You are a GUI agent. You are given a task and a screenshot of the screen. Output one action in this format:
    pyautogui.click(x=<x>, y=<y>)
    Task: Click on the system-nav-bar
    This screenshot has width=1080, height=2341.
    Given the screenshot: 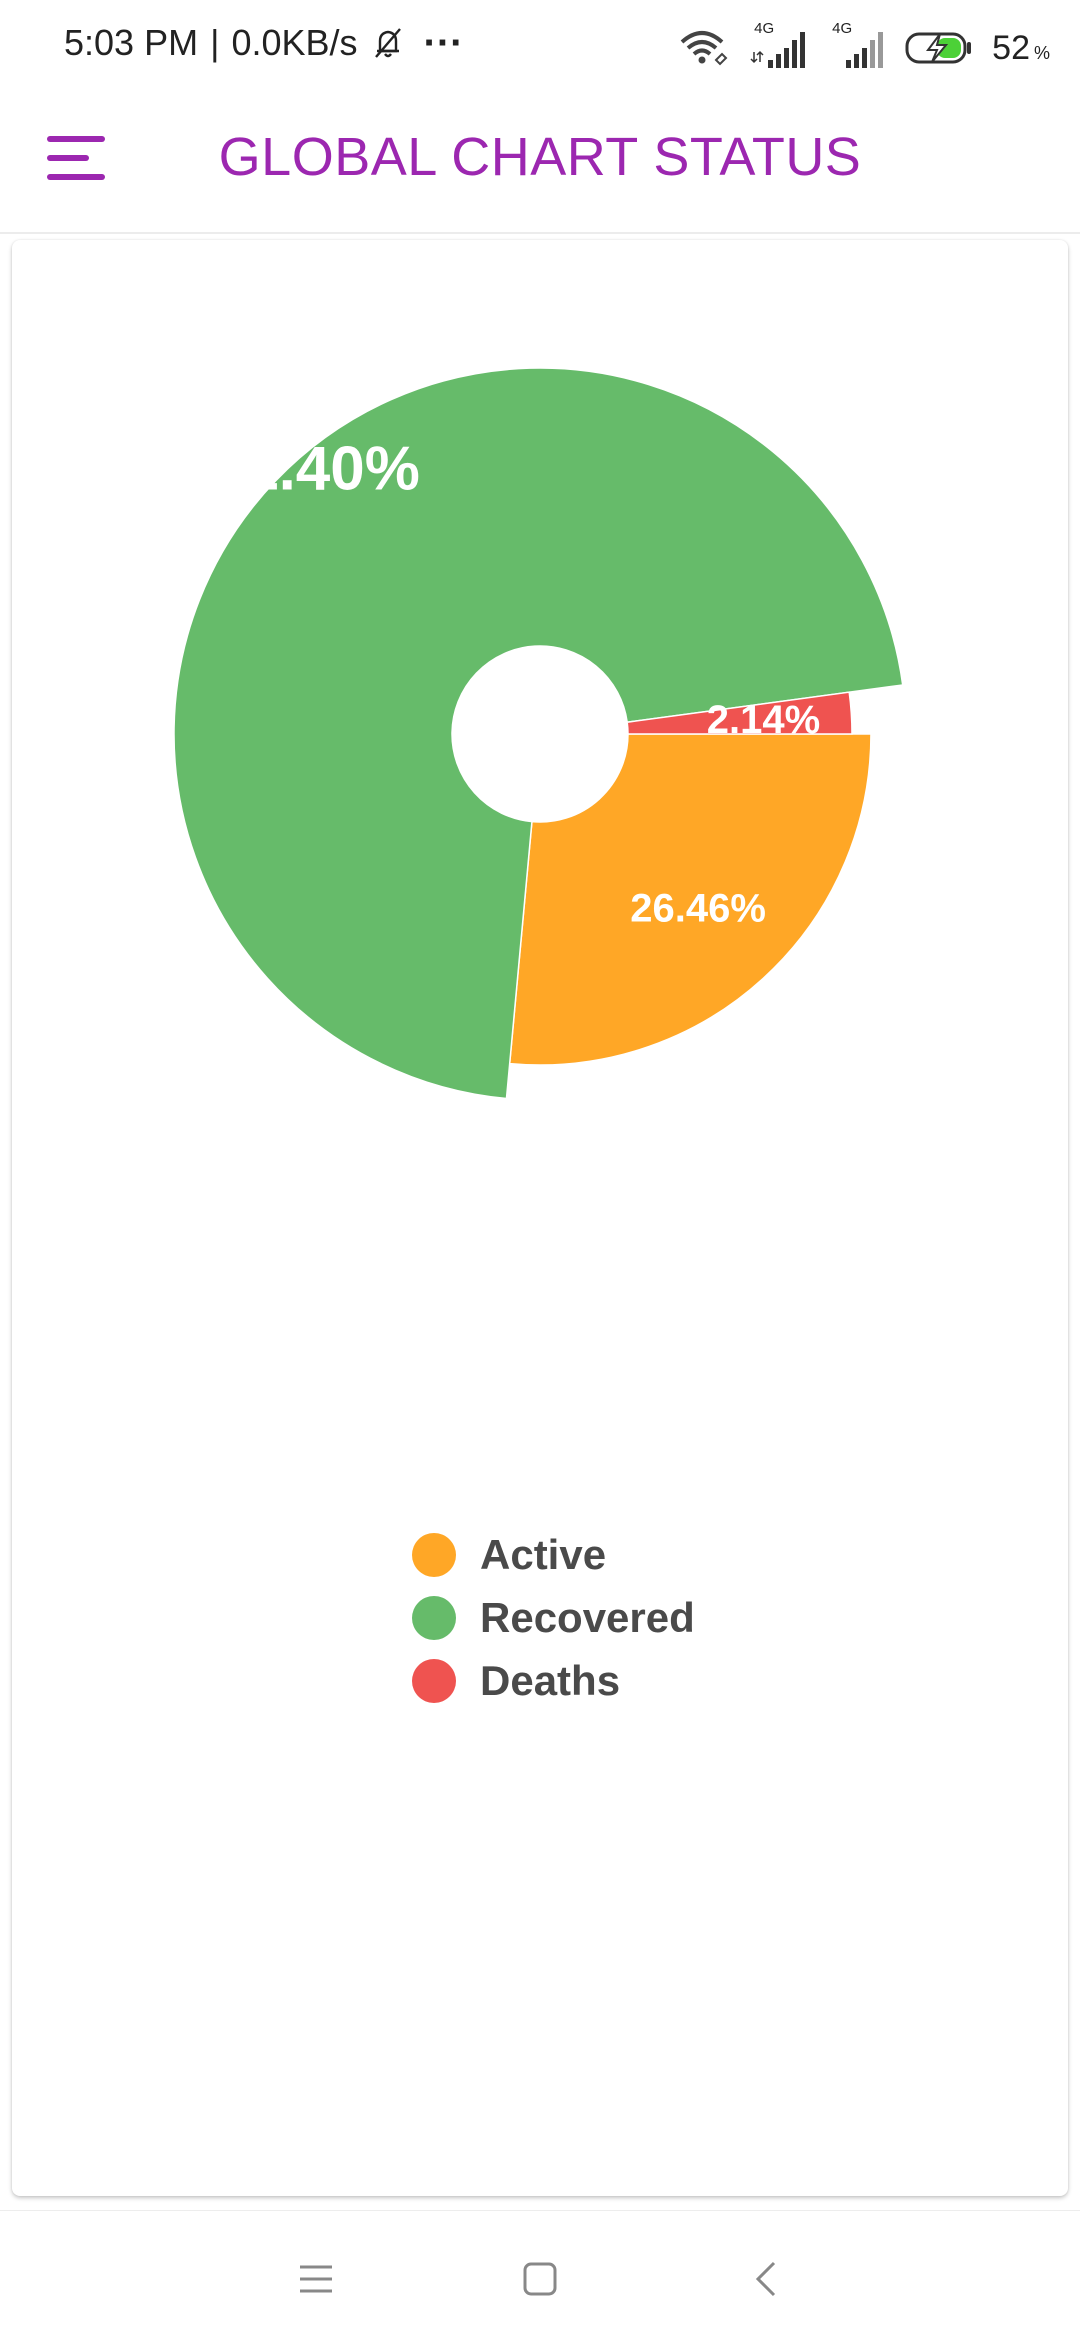 What is the action you would take?
    pyautogui.click(x=540, y=2275)
    